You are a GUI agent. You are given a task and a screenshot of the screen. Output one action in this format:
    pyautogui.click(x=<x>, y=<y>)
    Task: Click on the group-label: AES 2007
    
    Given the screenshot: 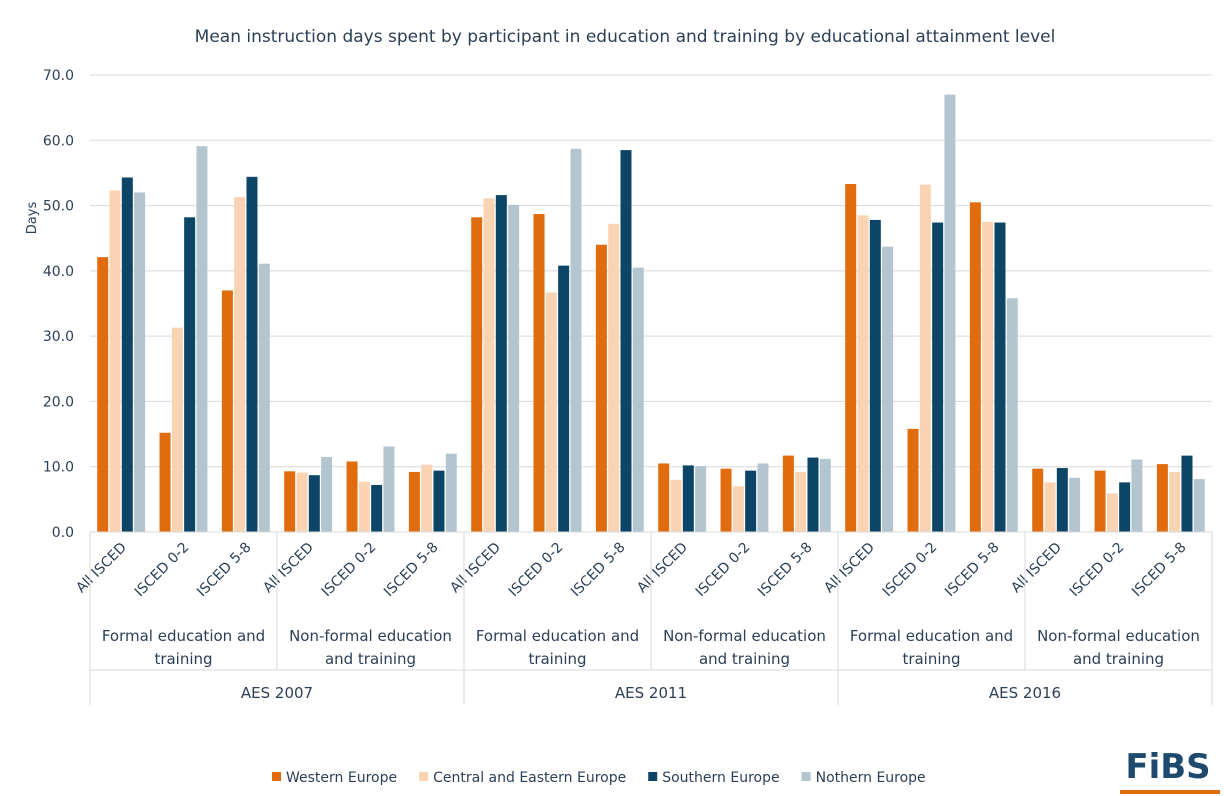 What is the action you would take?
    pyautogui.click(x=277, y=693)
    